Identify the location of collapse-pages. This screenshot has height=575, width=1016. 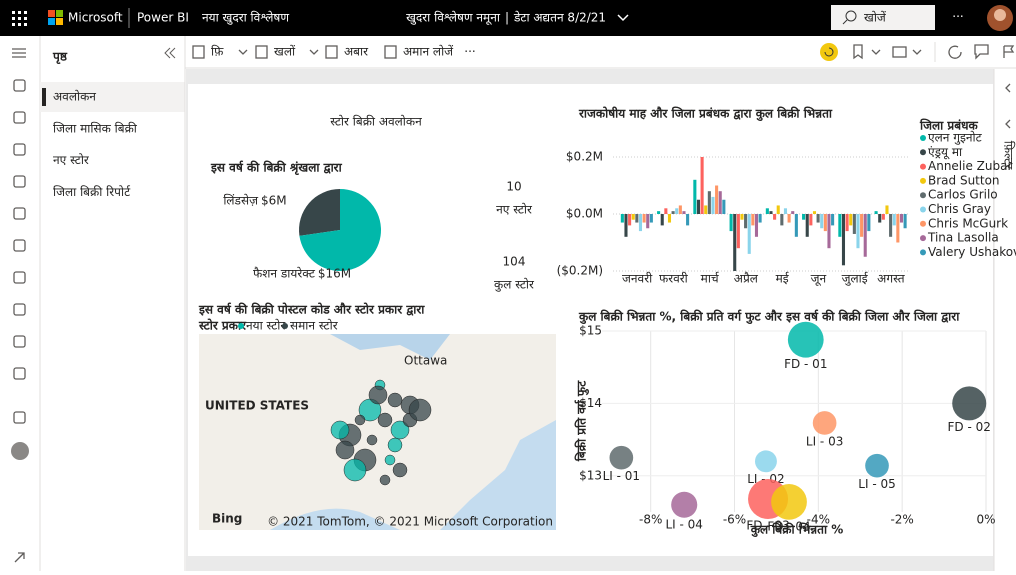
(170, 53).